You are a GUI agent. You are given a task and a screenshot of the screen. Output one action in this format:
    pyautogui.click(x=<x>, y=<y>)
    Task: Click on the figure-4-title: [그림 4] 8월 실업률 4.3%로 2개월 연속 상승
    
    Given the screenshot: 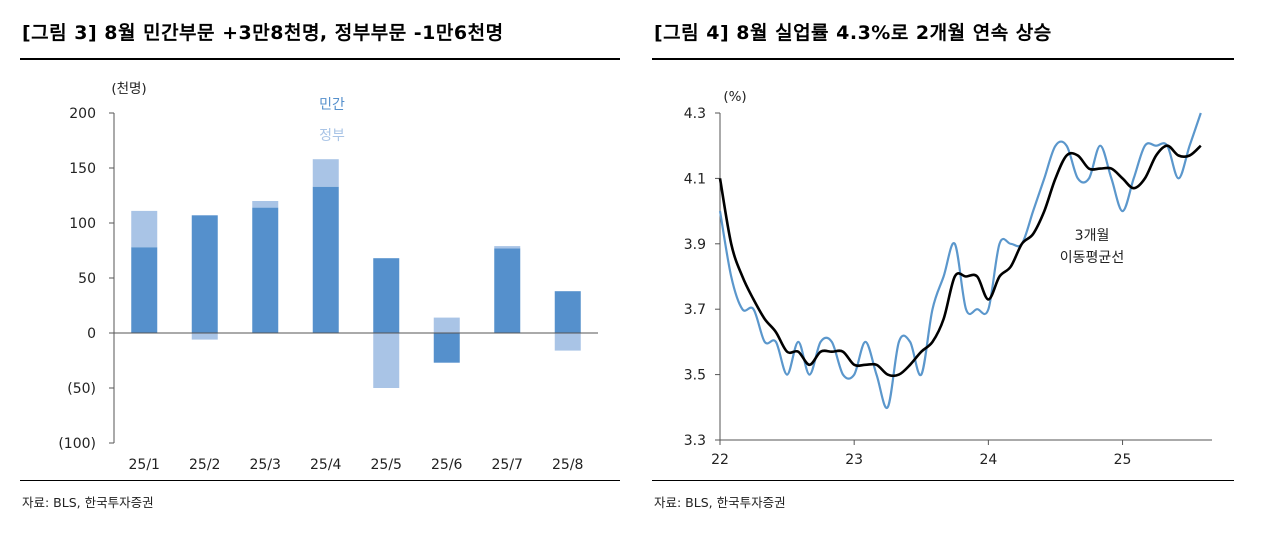 What is the action you would take?
    pyautogui.click(x=853, y=33)
    